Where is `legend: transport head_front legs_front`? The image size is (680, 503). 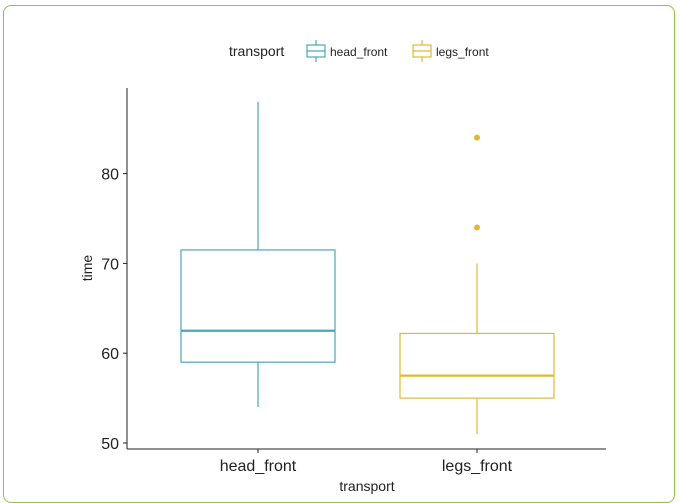
legend: transport head_front legs_front is located at coordinates (359, 51).